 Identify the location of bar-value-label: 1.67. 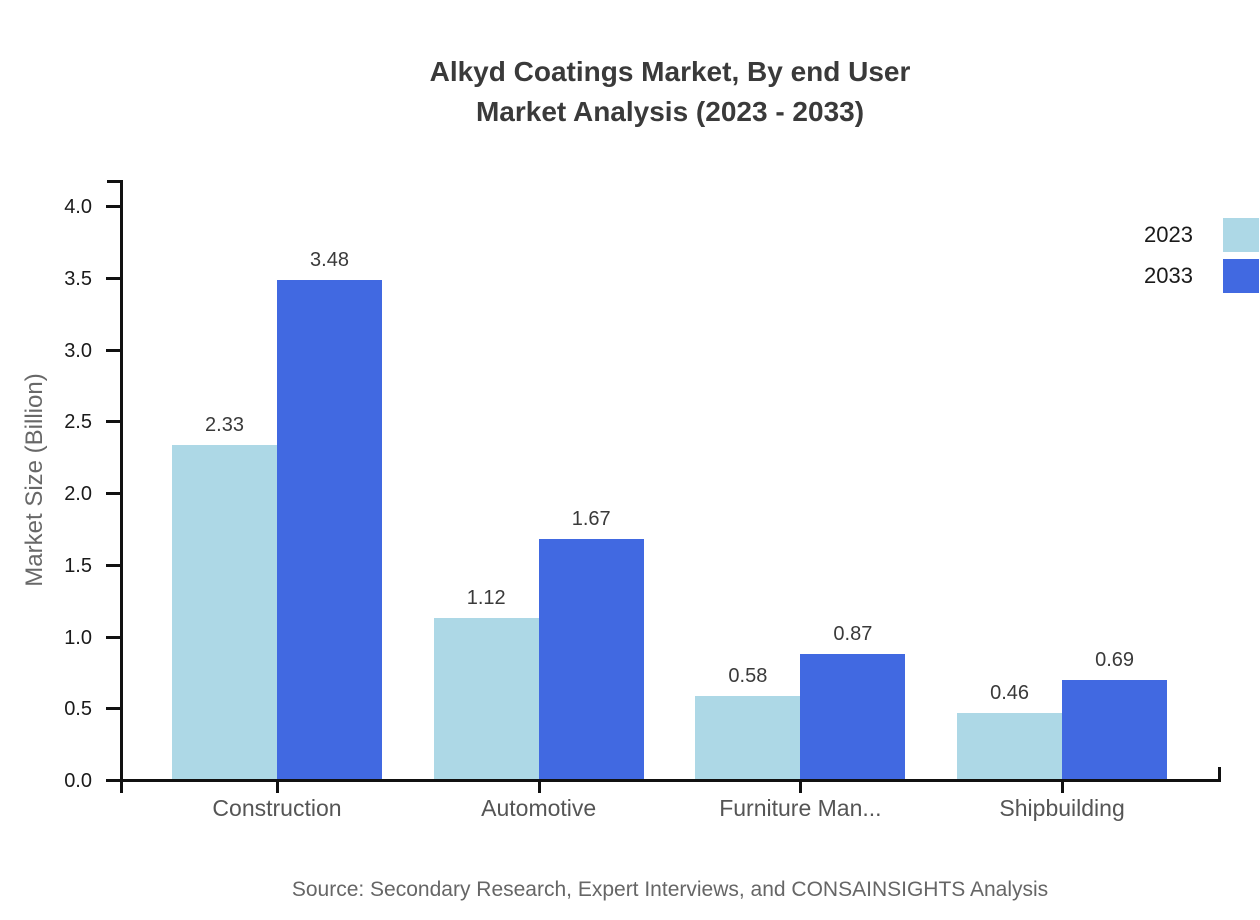
(591, 519).